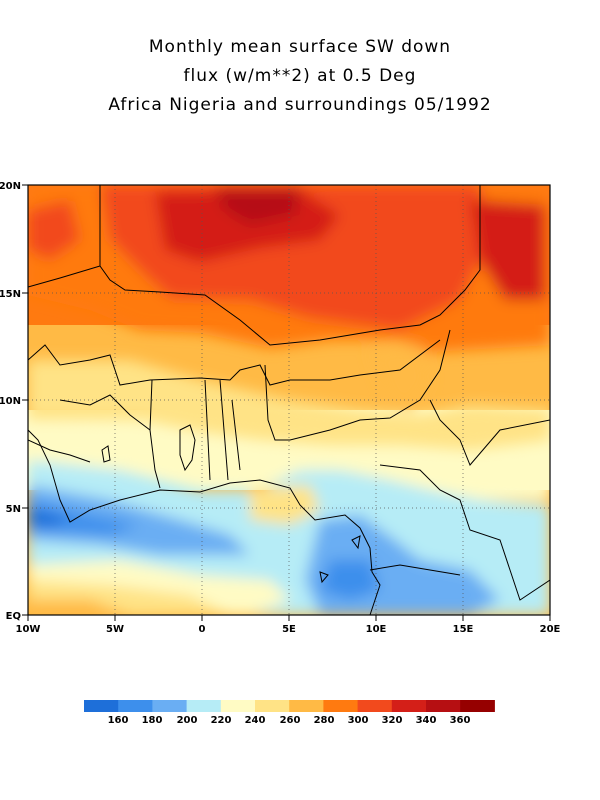 The image size is (600, 800). I want to click on lon-label-10e: 10E, so click(376, 629).